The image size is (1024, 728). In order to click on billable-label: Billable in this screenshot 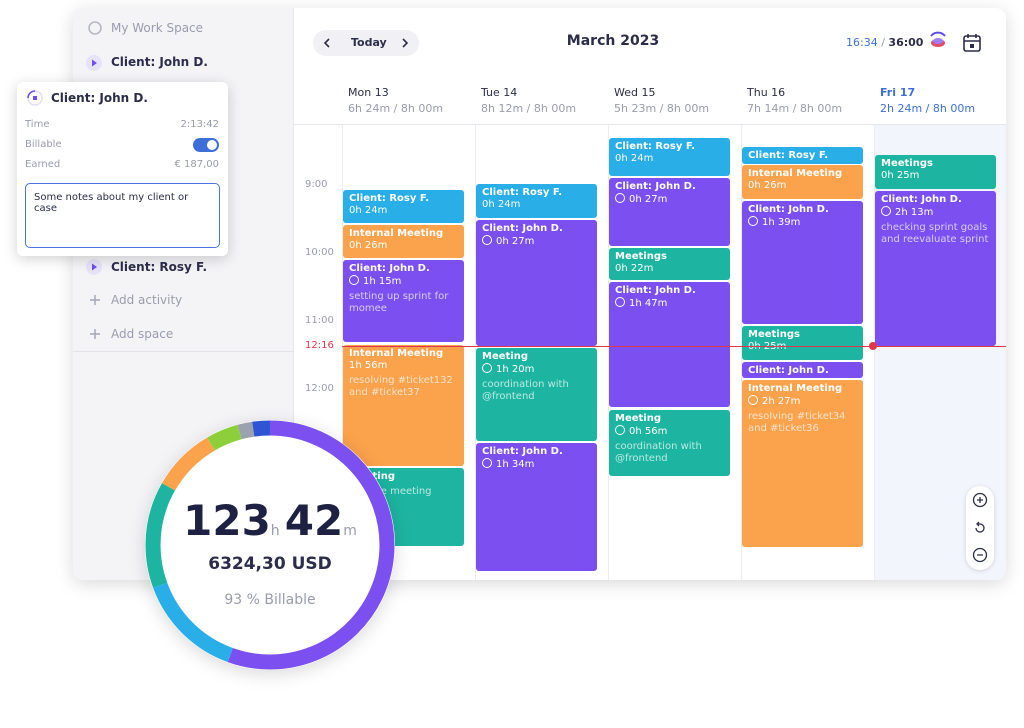, I will do `click(290, 600)`.